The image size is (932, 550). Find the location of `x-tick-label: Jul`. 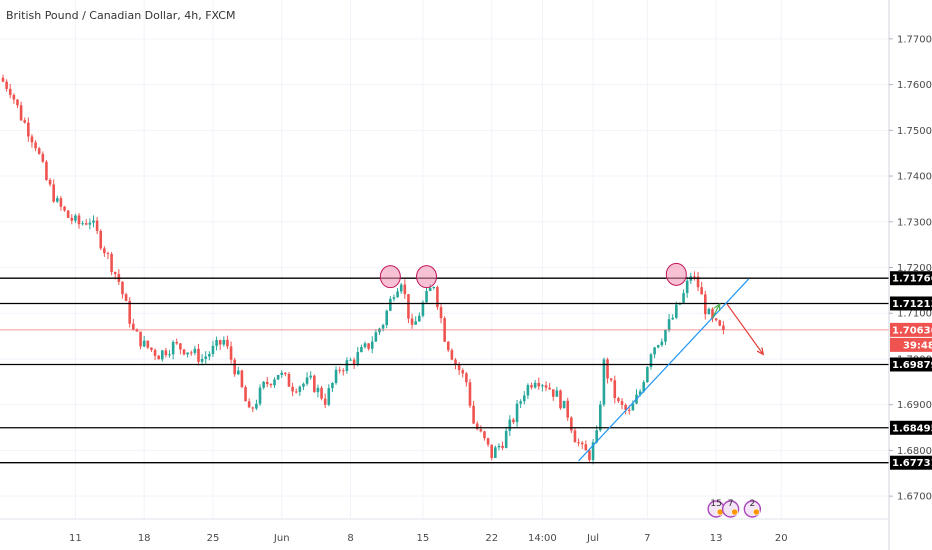

x-tick-label: Jul is located at coordinates (592, 538).